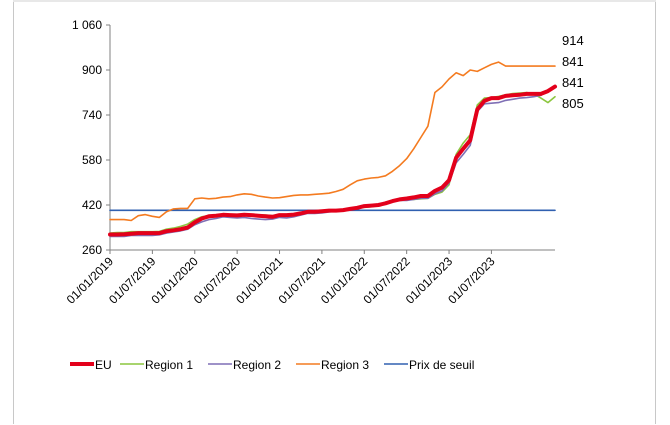 The width and height of the screenshot is (670, 425). I want to click on y-tick-label: 740, so click(92, 115).